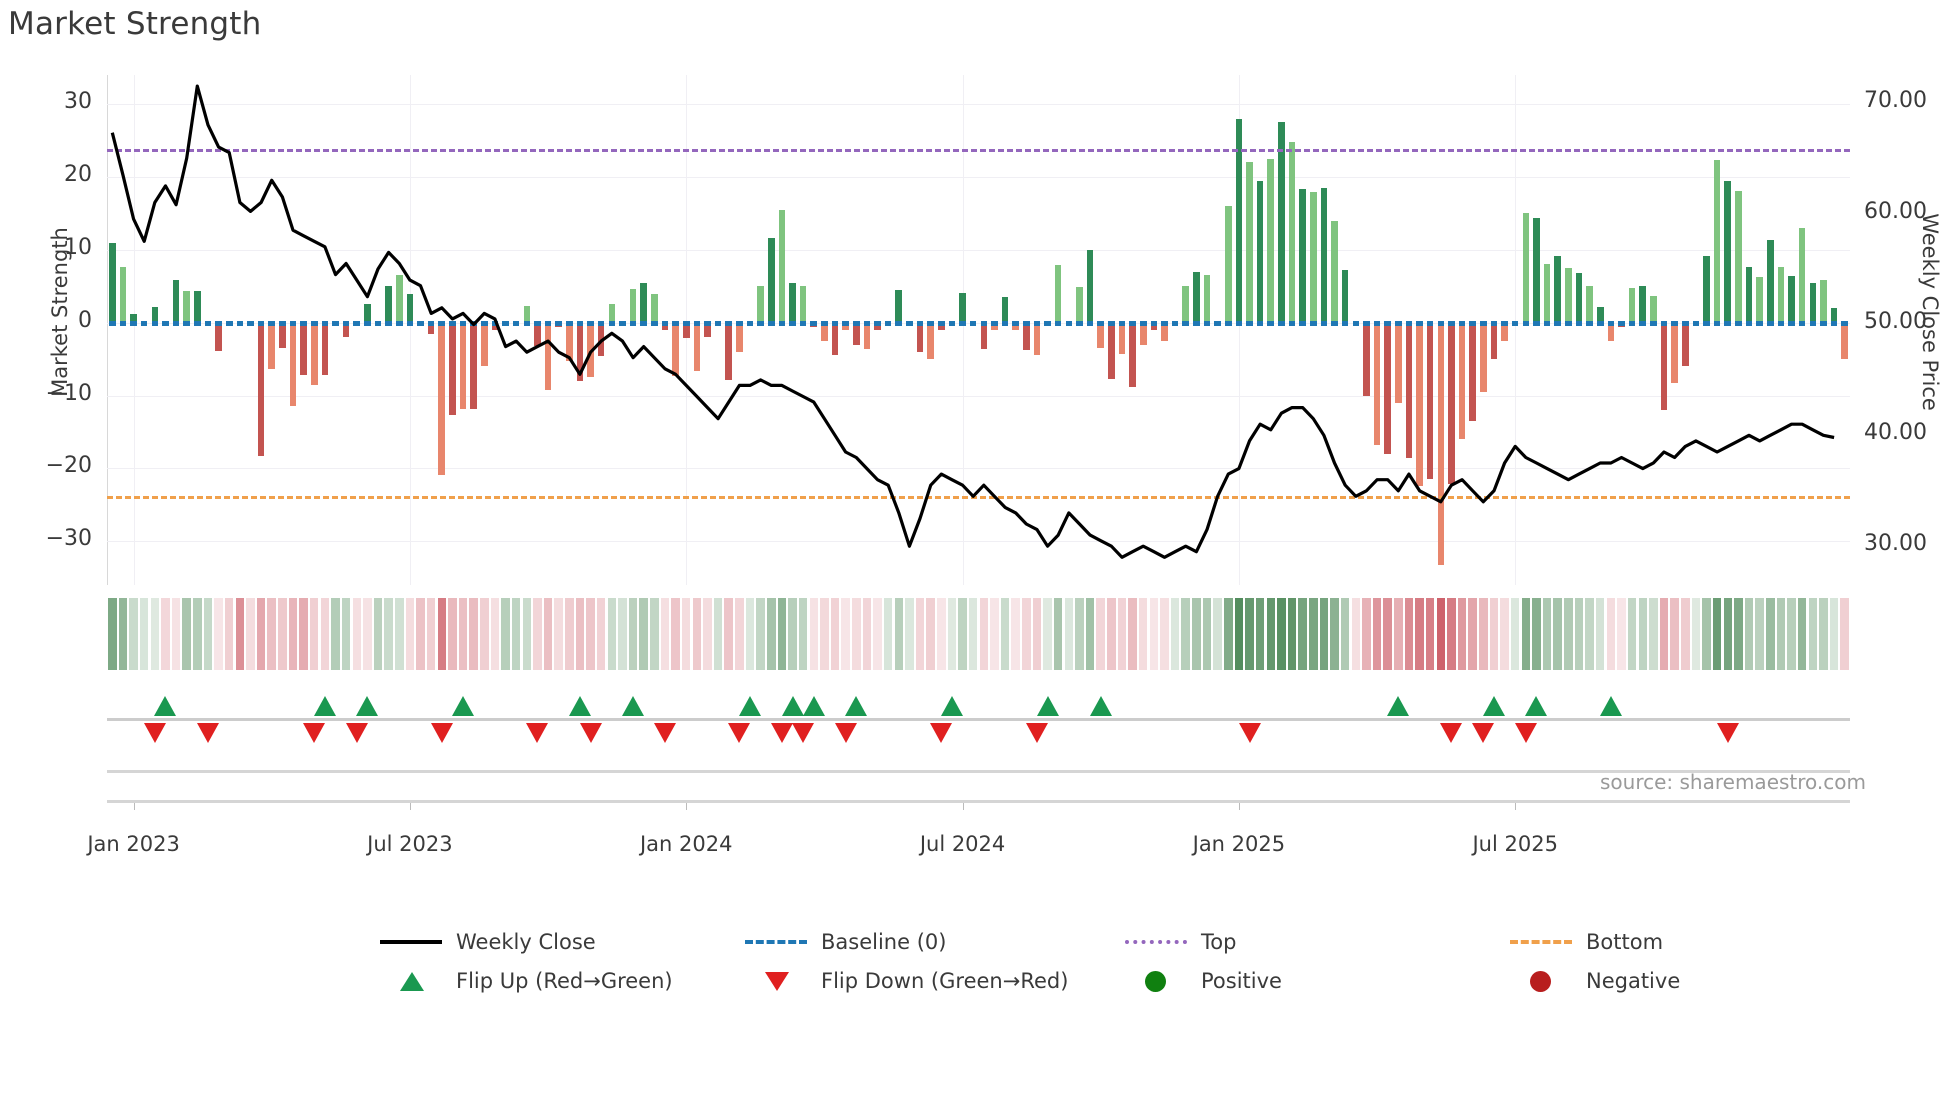 This screenshot has height=1102, width=1960. I want to click on legend-label: Weekly Close, so click(526, 942).